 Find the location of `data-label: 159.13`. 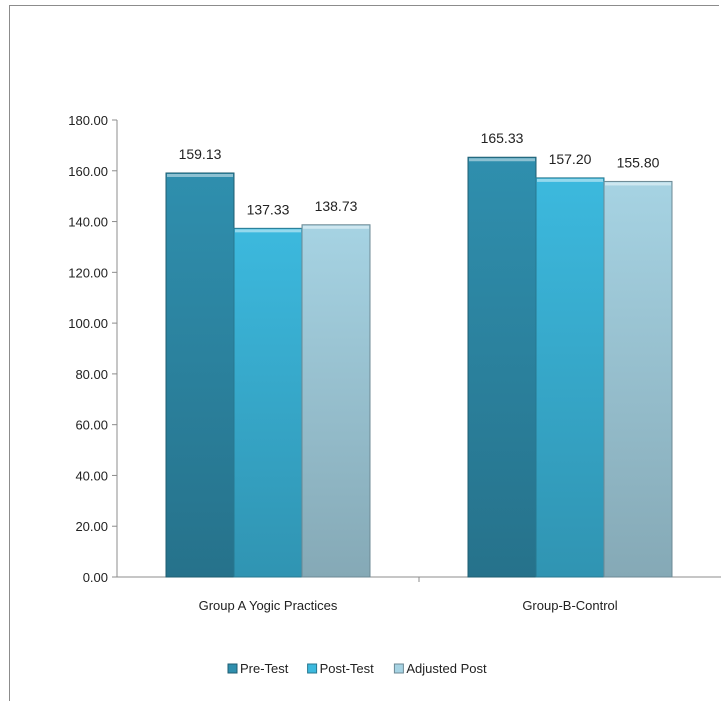

data-label: 159.13 is located at coordinates (200, 154).